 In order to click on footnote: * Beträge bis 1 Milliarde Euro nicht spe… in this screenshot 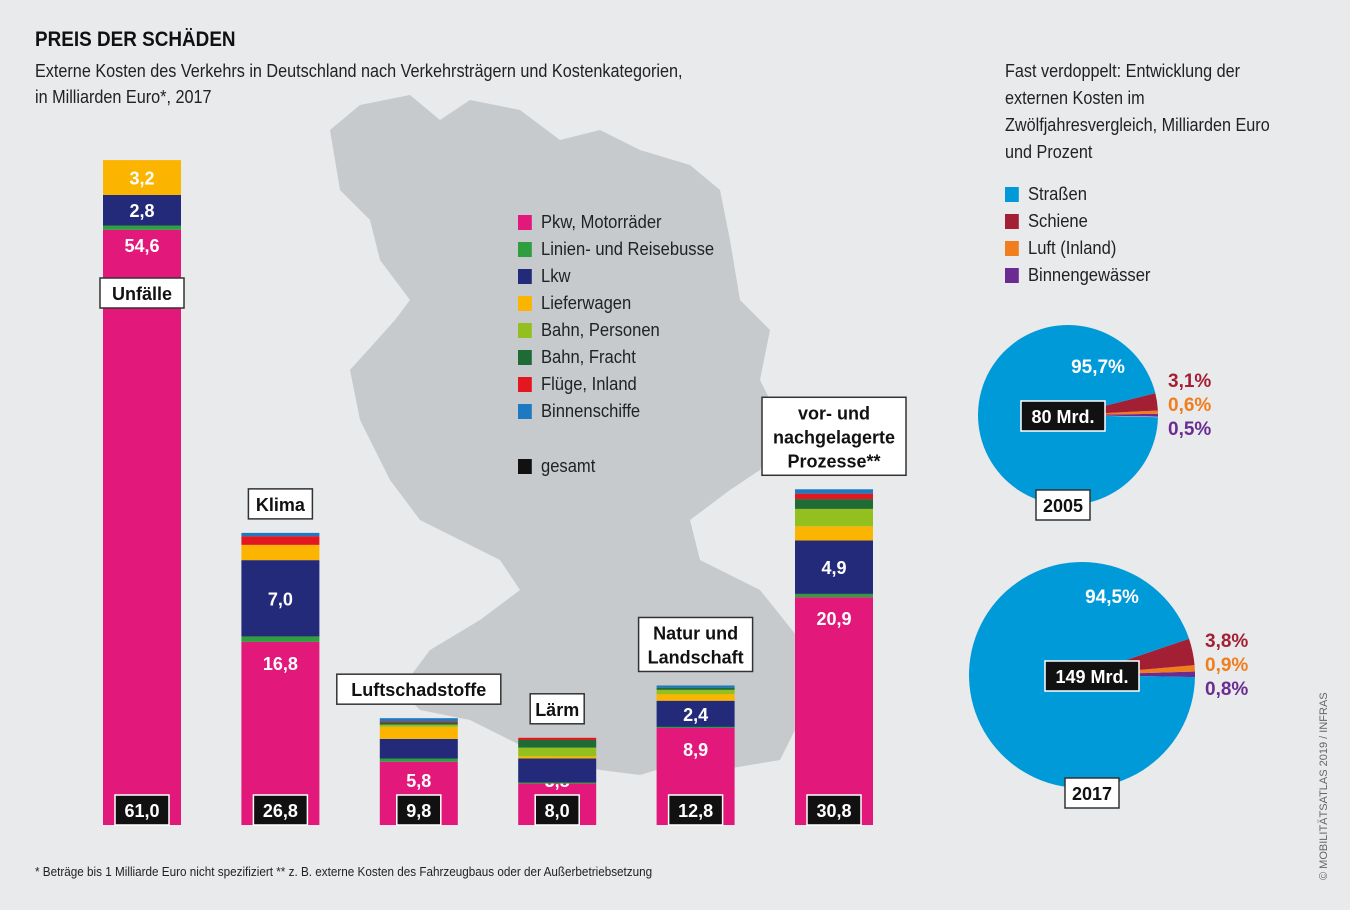, I will do `click(344, 871)`.